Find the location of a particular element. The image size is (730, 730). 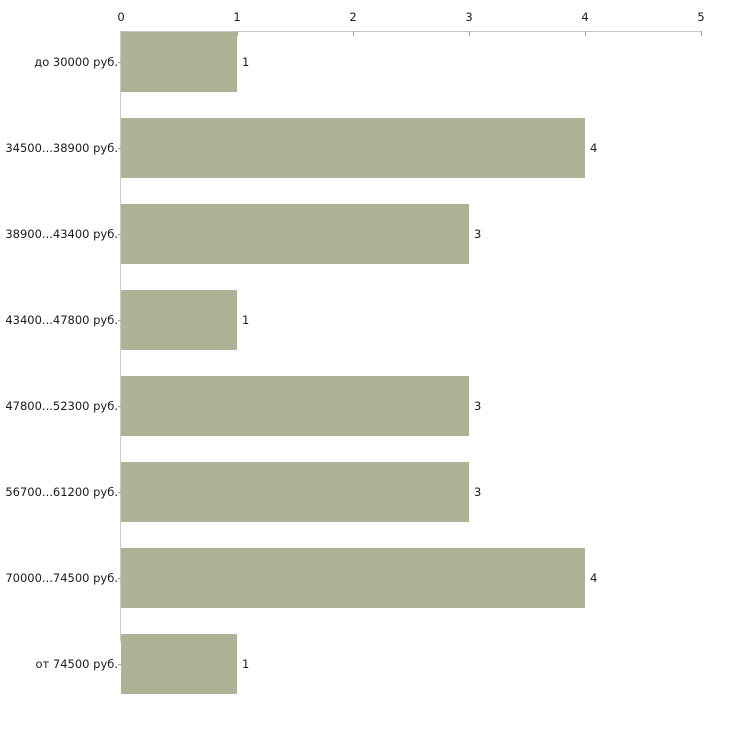

category-label: 47800...52300 руб. is located at coordinates (61, 406).